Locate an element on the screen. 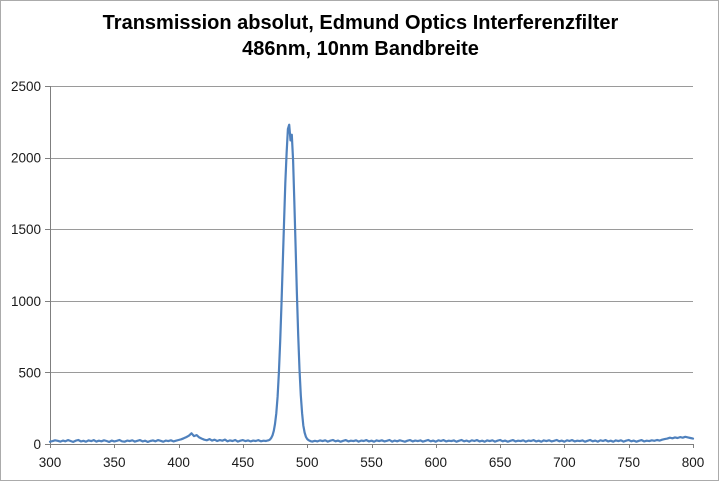  x-tick-label: 550 is located at coordinates (371, 462).